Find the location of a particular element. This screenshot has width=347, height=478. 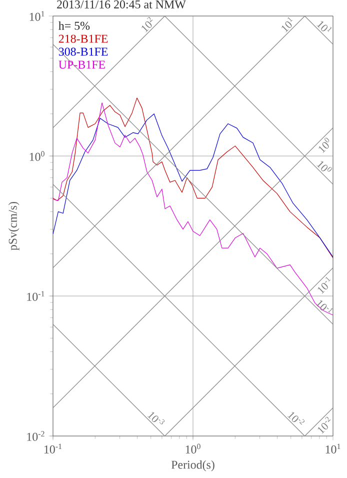

x-axis-title: Period(s) is located at coordinates (192, 466).